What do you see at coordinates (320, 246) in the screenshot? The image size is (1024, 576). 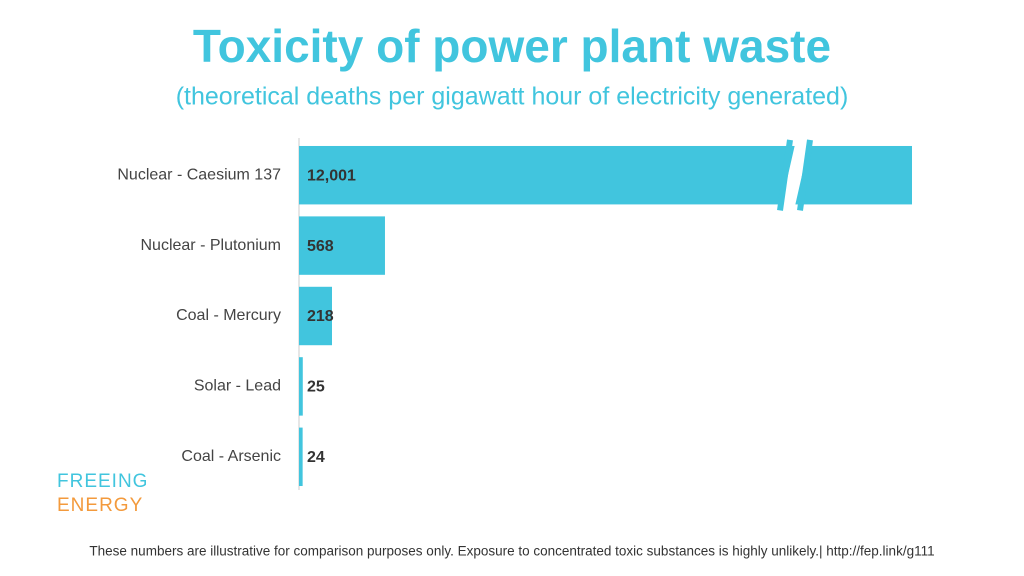 I see `value-label: 568` at bounding box center [320, 246].